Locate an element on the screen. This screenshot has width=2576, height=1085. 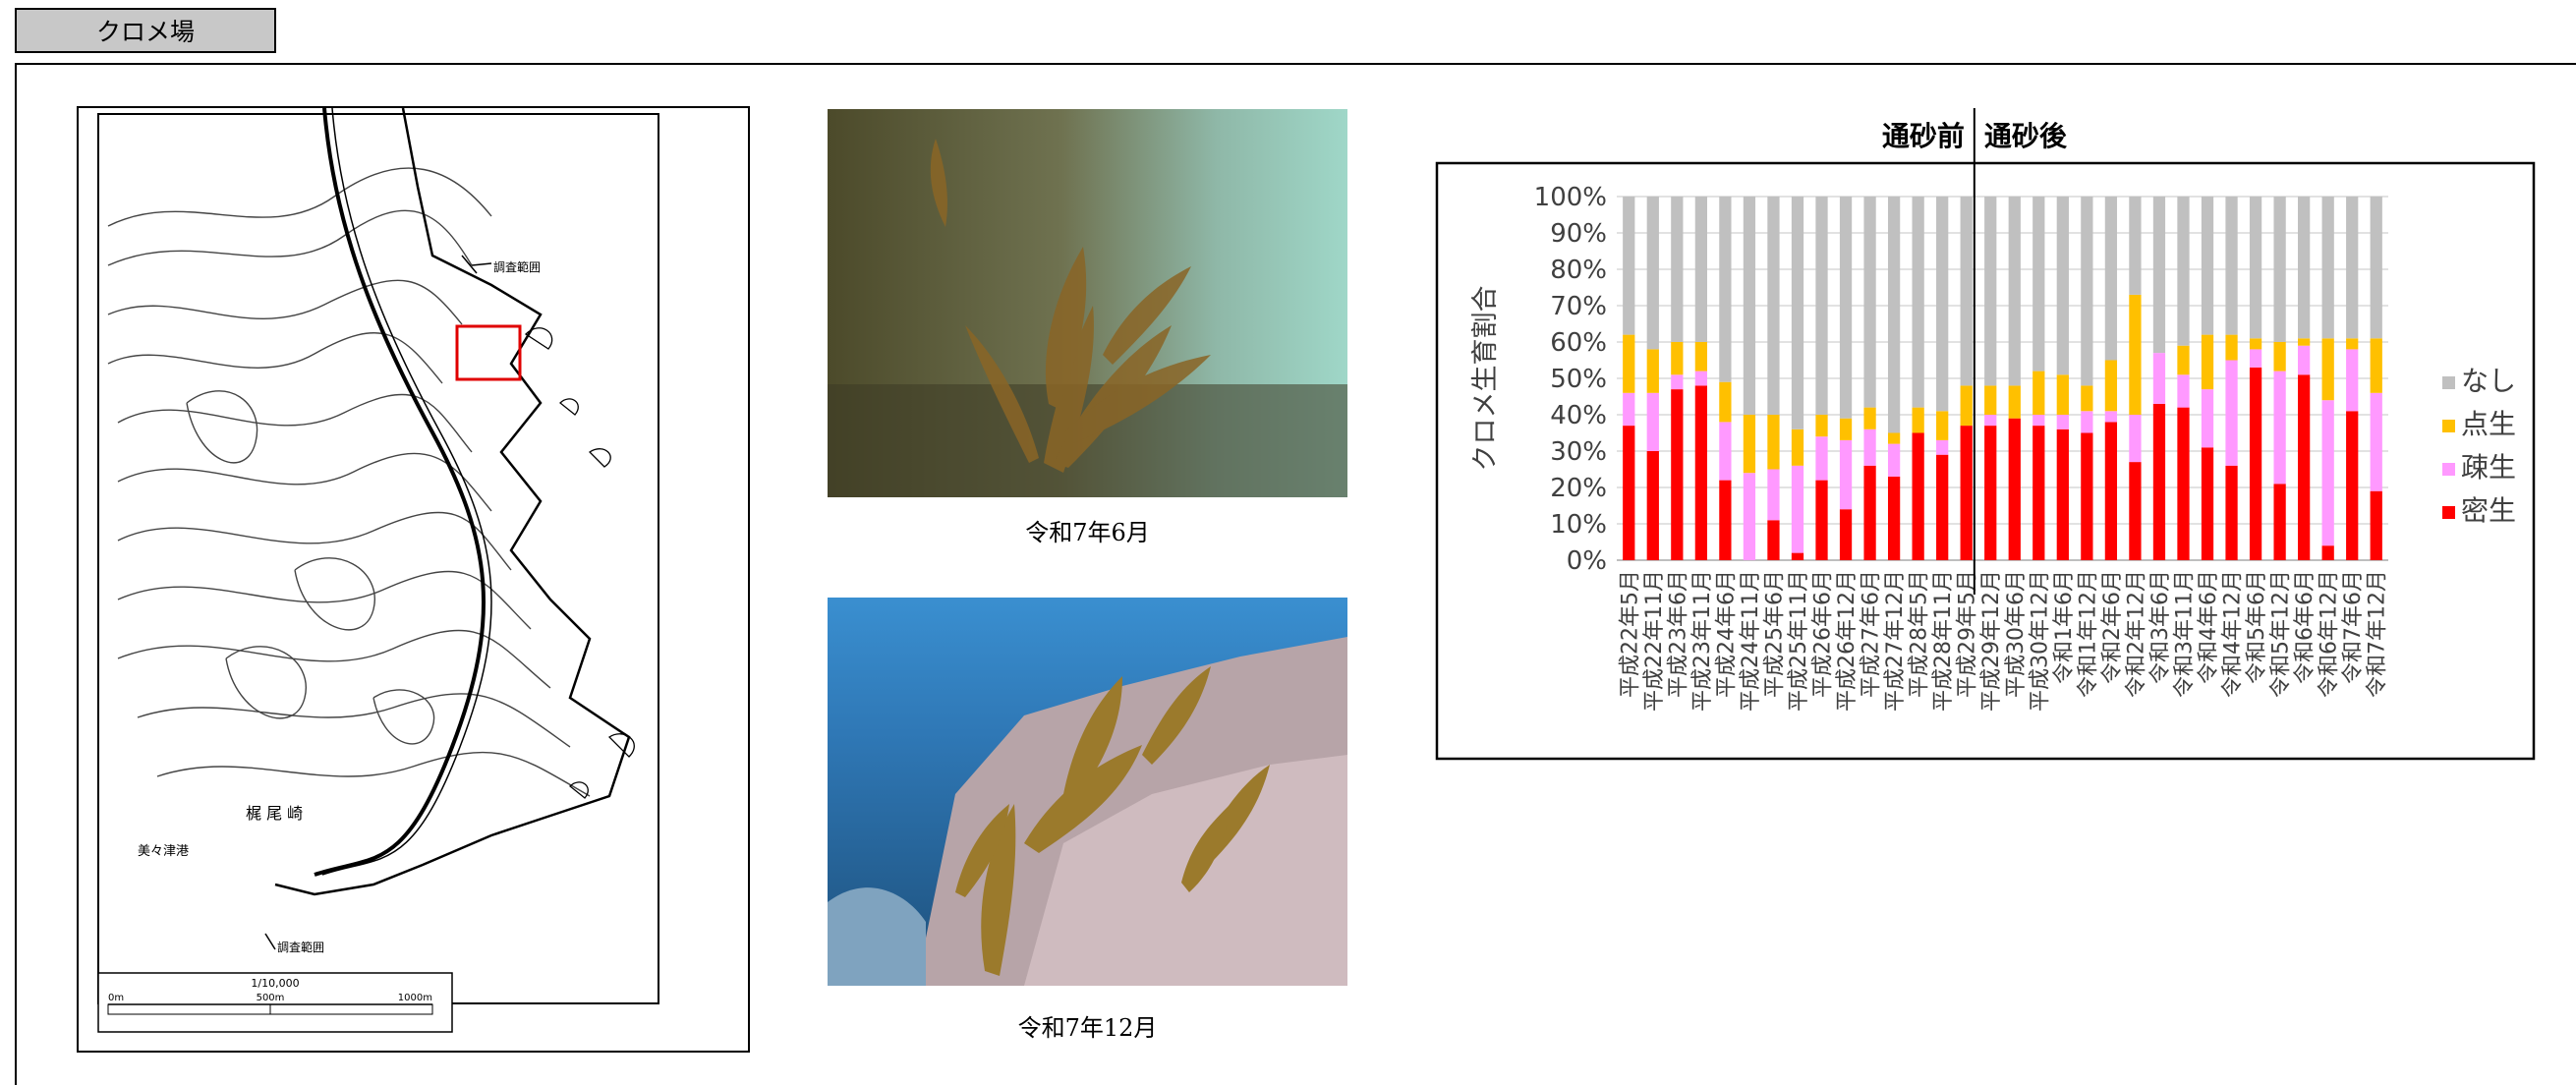
legend-label: なし is located at coordinates (2488, 381).